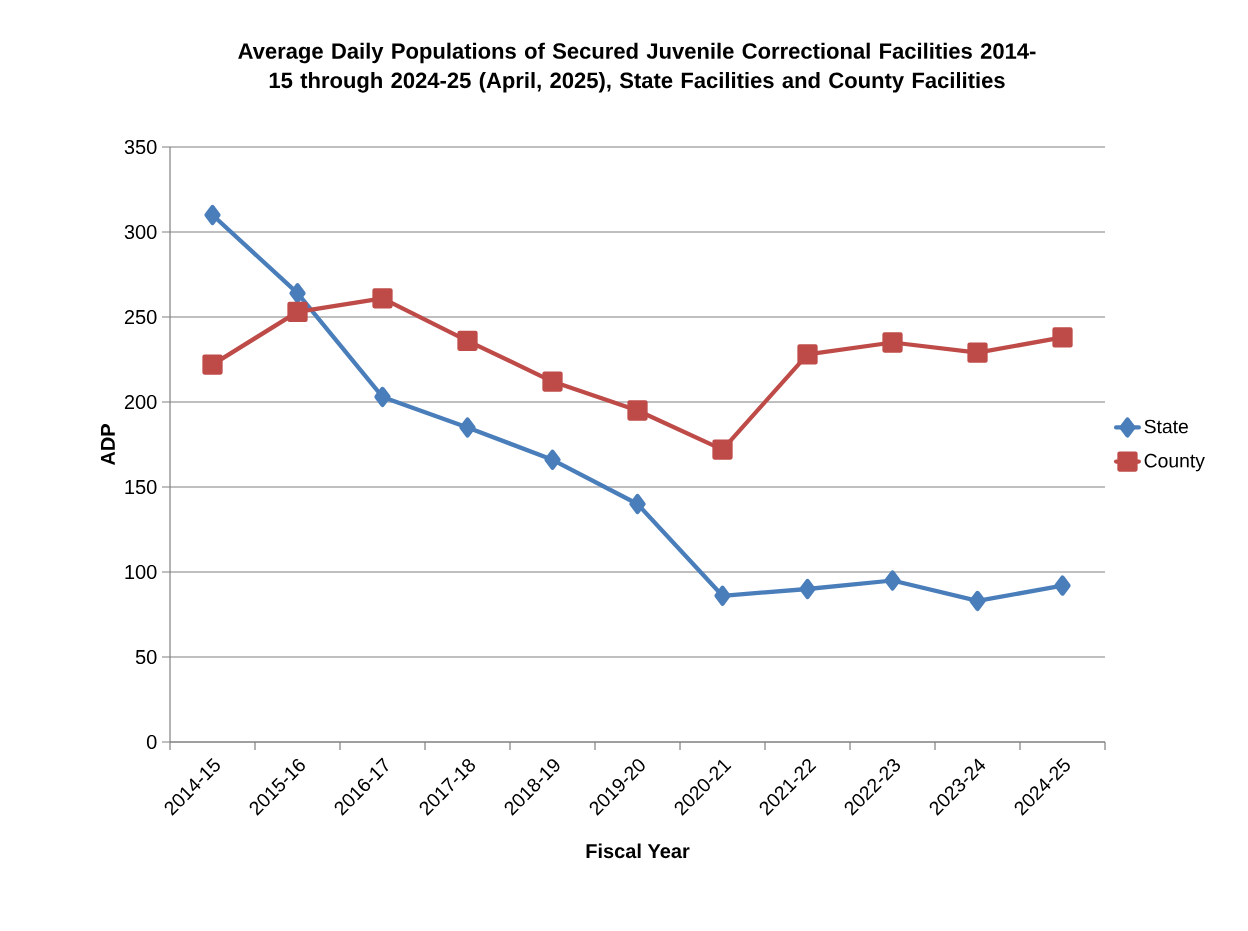  Describe the element at coordinates (140, 317) in the screenshot. I see `y-tick-label: 250` at that location.